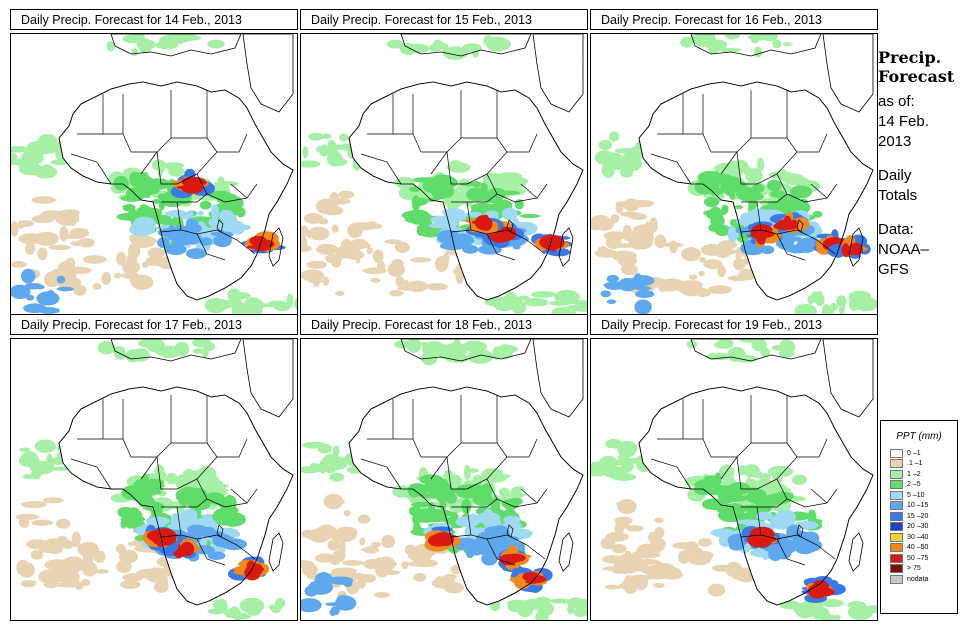  I want to click on legend-label: > 75, so click(914, 569).